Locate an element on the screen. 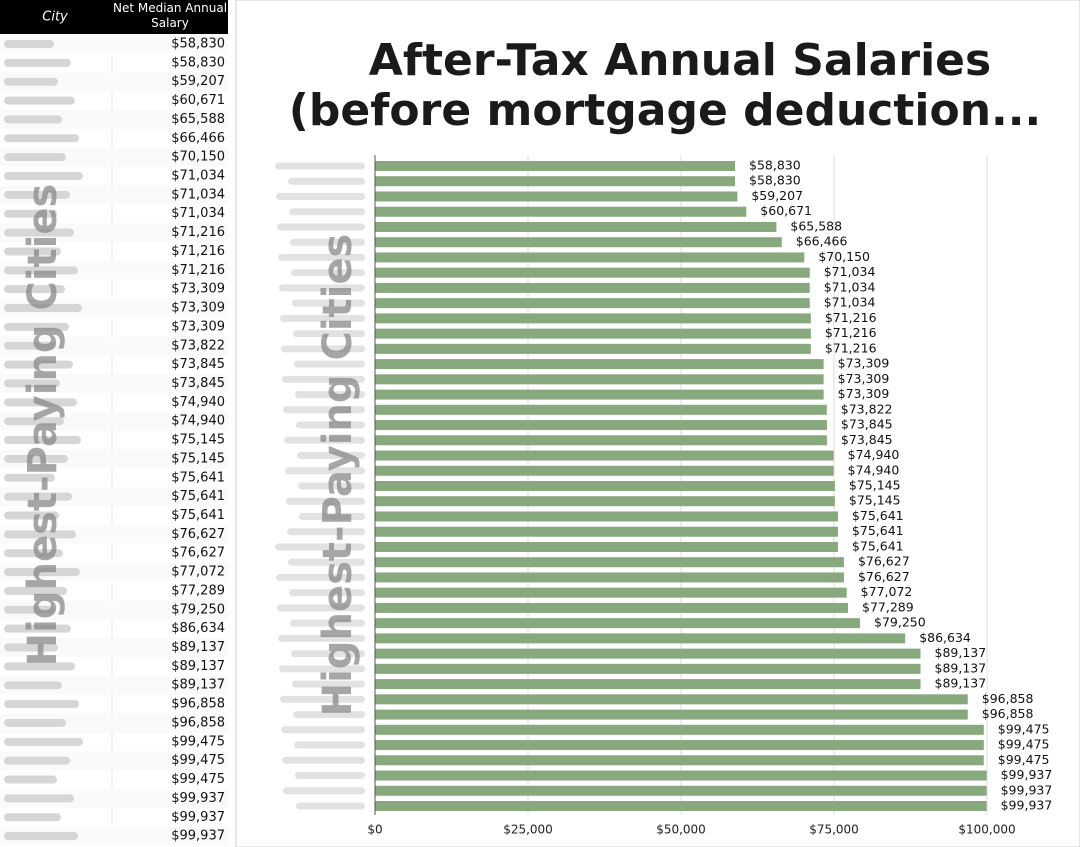 This screenshot has width=1080, height=847. value-label: $73,309 is located at coordinates (864, 393).